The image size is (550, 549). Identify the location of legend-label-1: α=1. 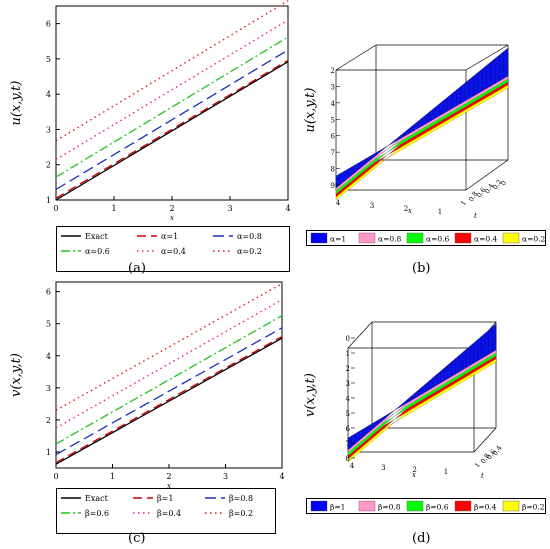
(169, 236).